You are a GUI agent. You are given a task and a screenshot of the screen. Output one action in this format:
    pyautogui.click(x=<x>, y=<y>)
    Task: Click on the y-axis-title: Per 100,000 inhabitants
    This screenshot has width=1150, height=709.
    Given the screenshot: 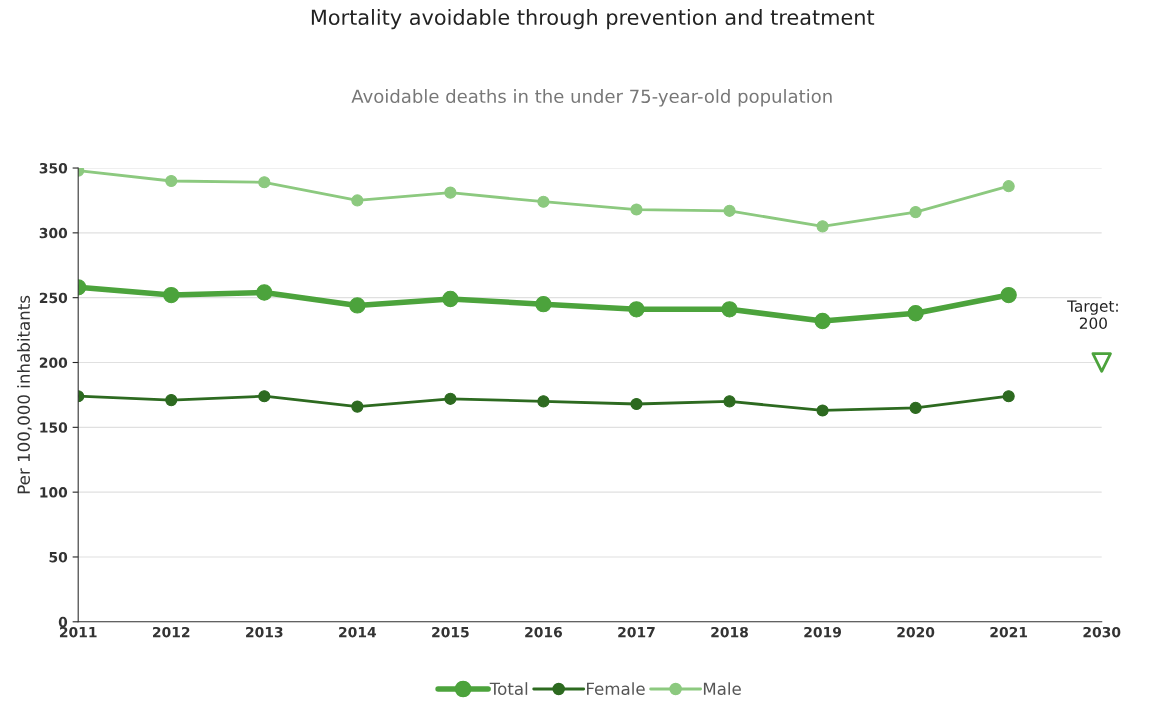 What is the action you would take?
    pyautogui.click(x=24, y=394)
    